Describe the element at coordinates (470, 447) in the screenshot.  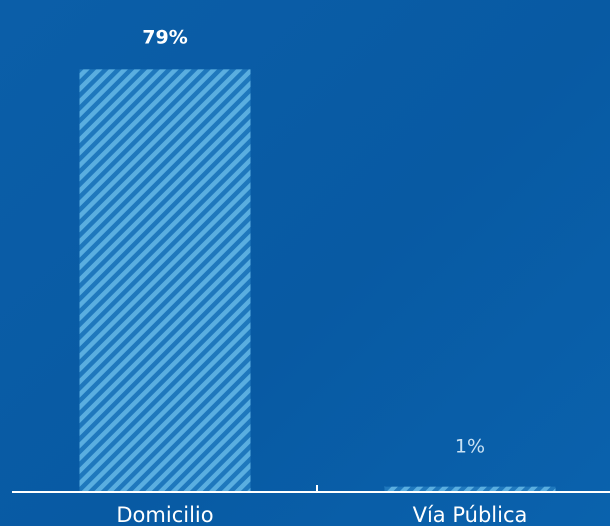
I see `value-label: 1%` at that location.